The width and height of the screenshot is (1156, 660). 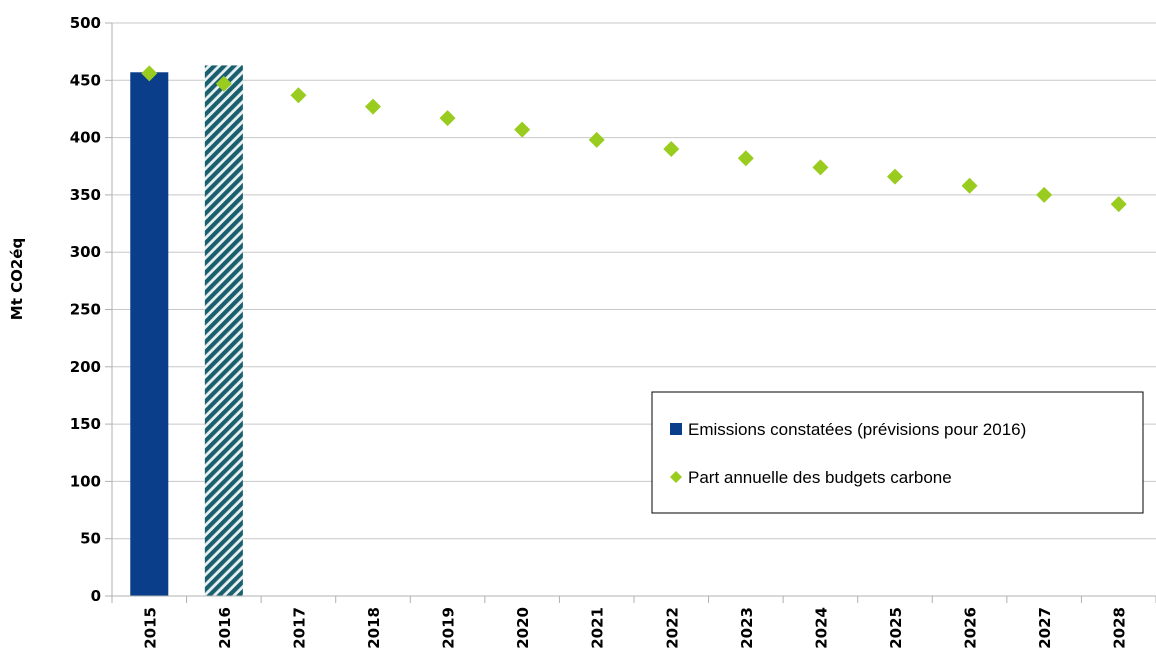 I want to click on legend-label-budget: Part annuelle des budgets carbone, so click(x=820, y=477).